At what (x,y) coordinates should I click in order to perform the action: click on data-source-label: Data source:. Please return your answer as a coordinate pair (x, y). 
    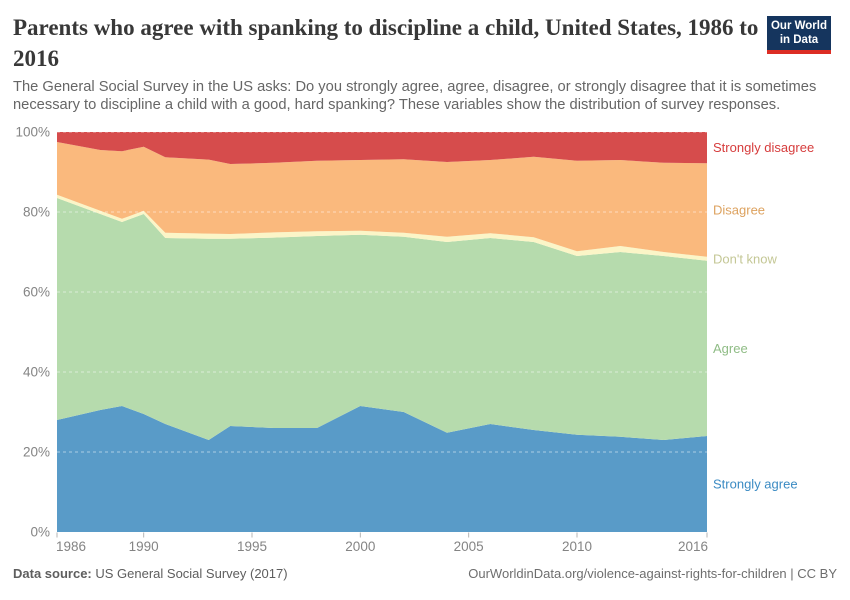
    Looking at the image, I should click on (52, 573).